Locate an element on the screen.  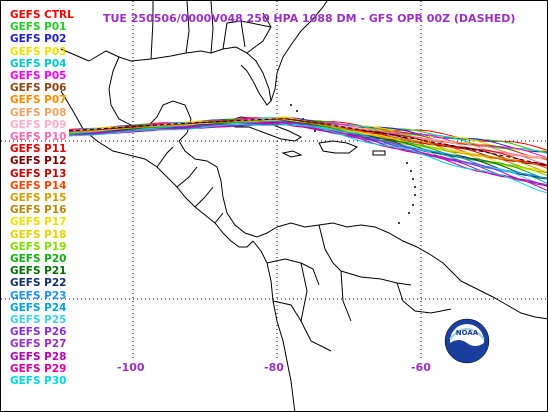
legend-item: GEFS P24 is located at coordinates (38, 307).